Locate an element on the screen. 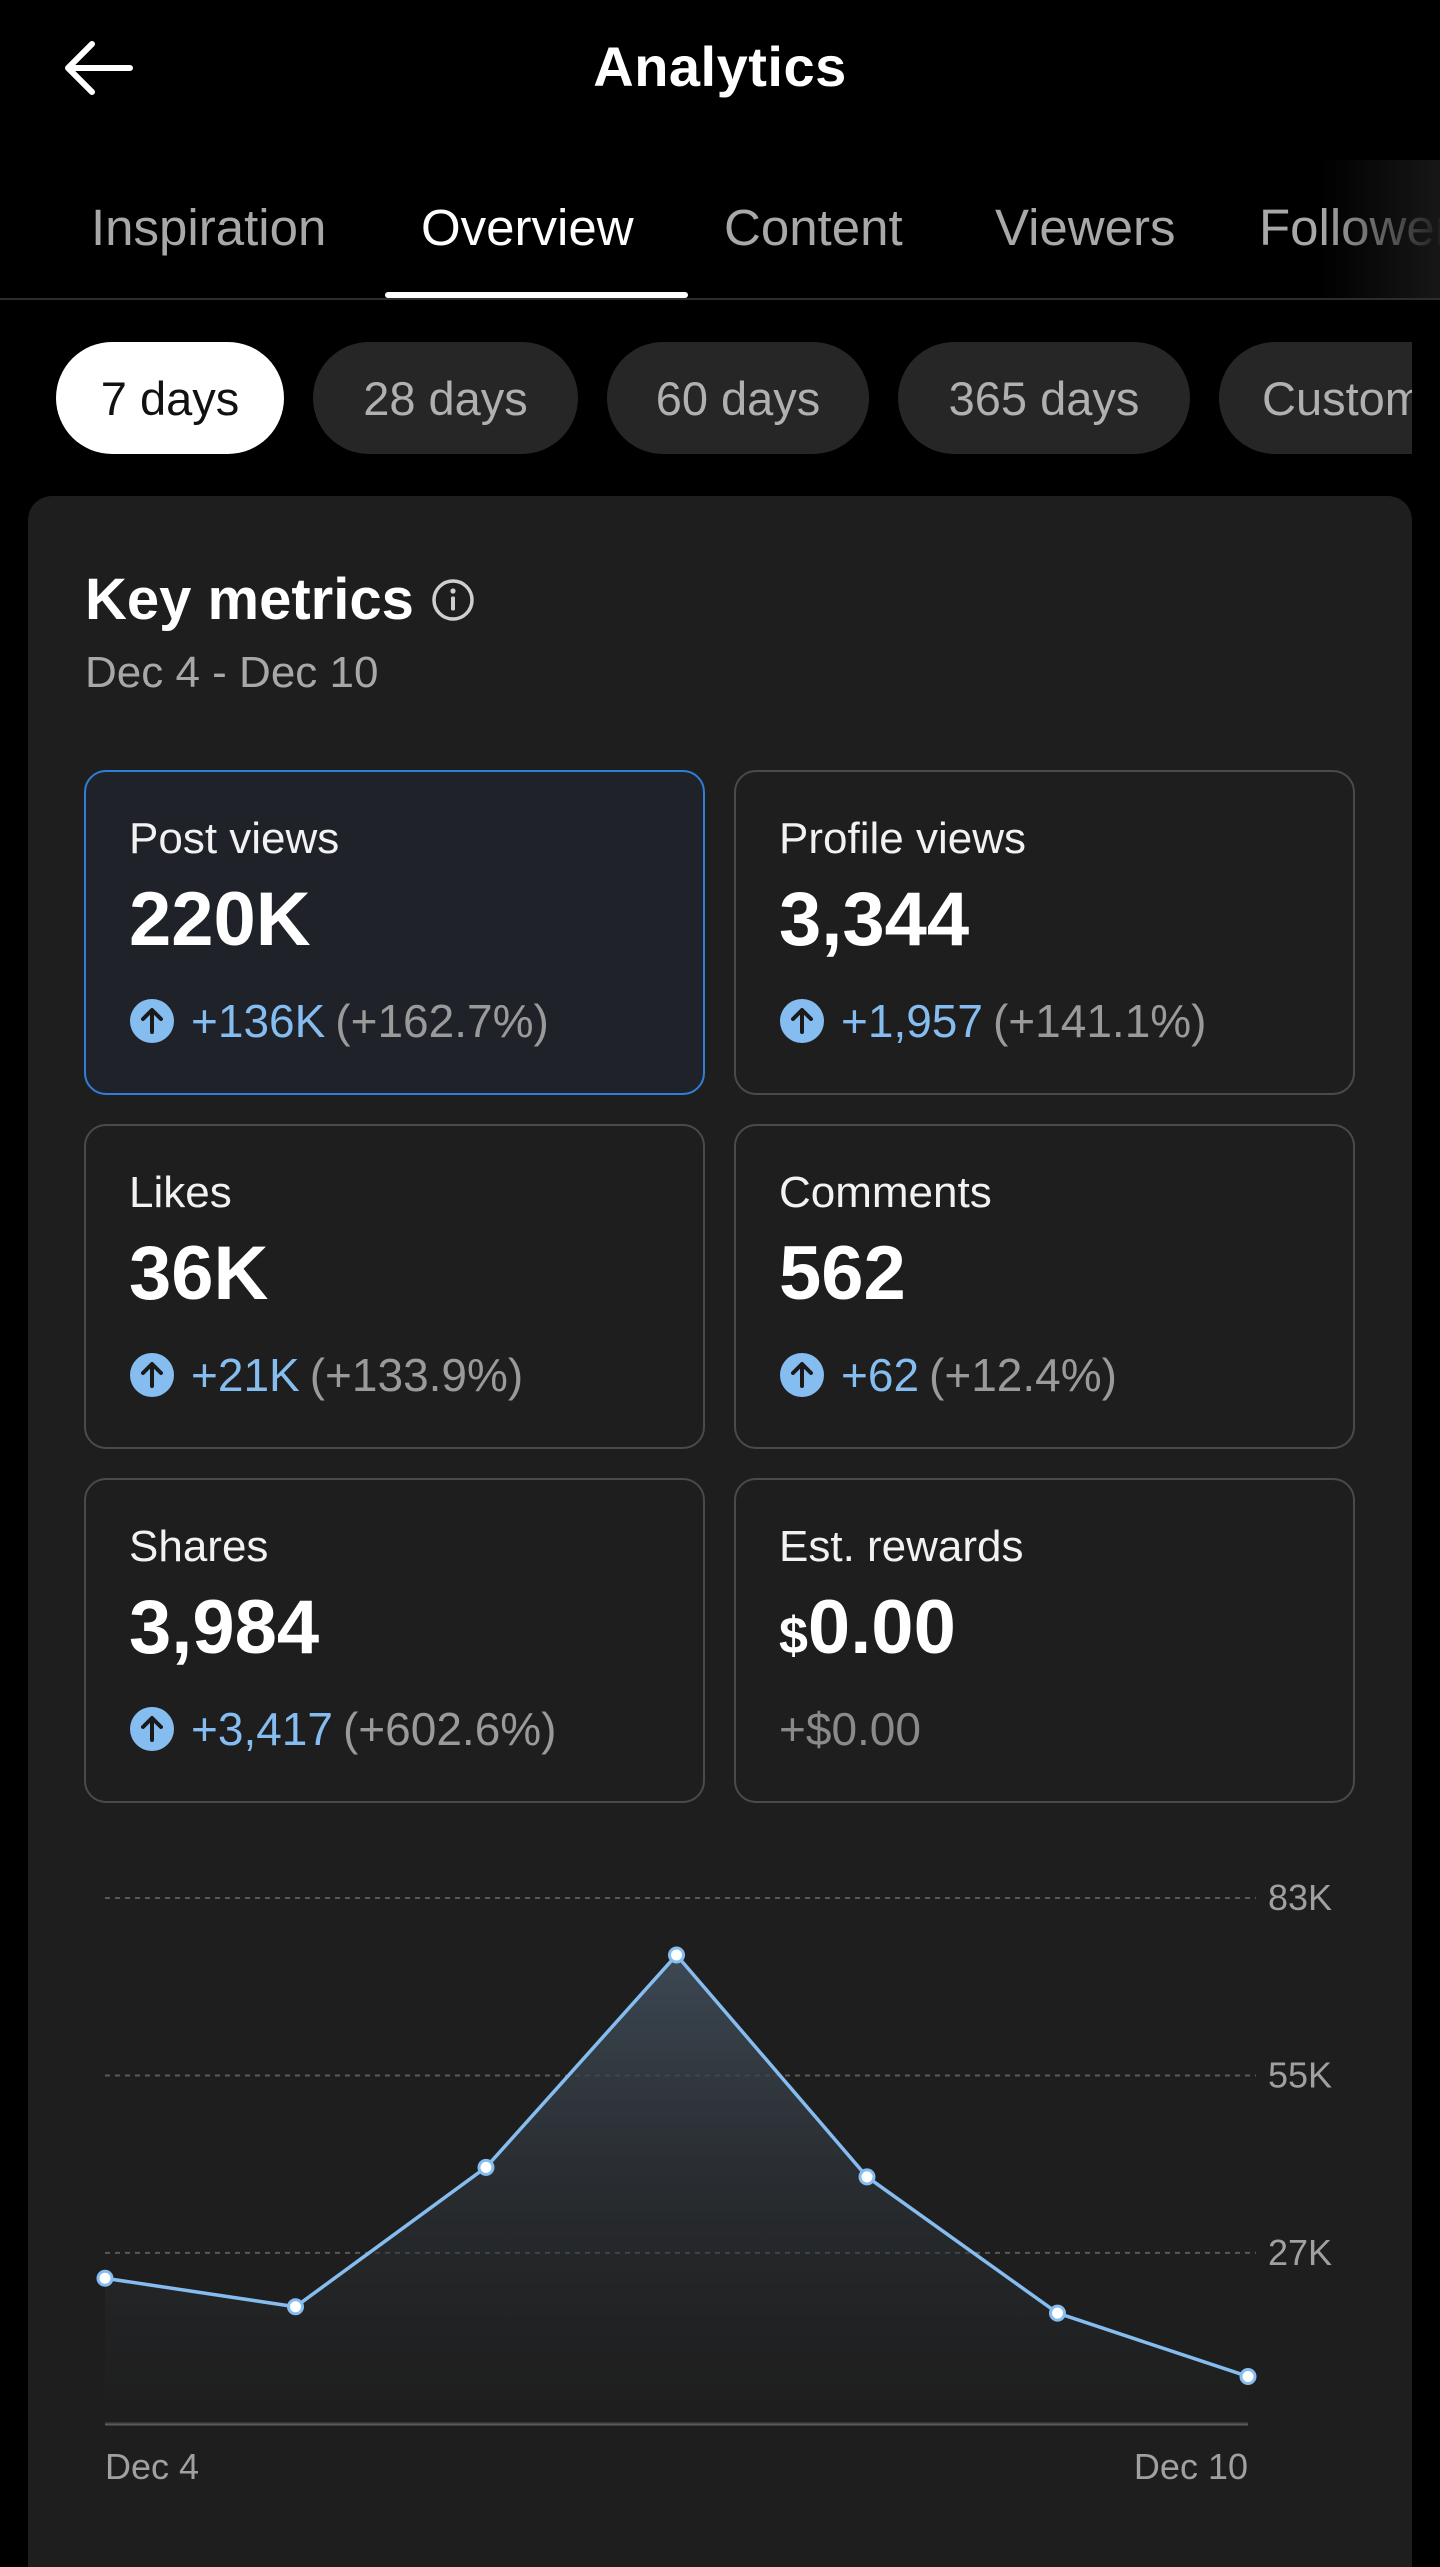  metric-change: +3,417 (+602.6%) is located at coordinates (343, 1729).